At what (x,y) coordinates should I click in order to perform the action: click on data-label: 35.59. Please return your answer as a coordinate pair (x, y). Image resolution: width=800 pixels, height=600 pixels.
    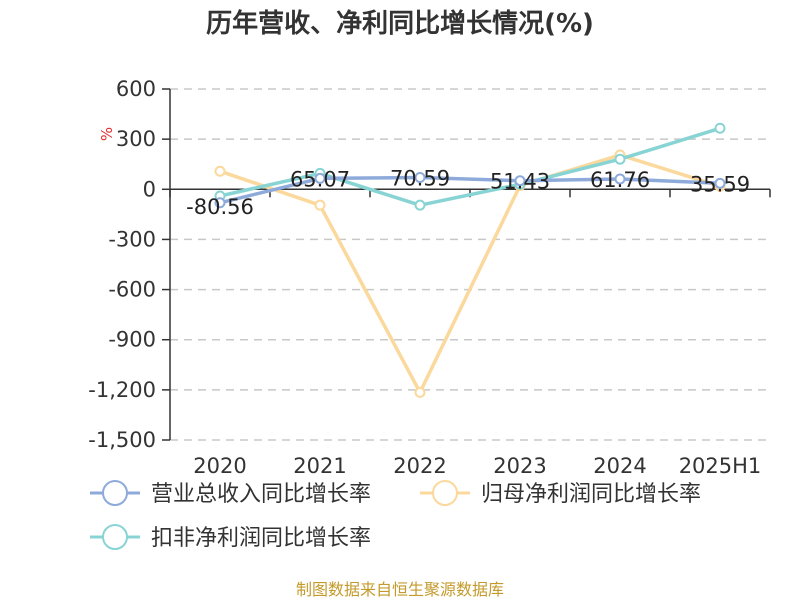
    Looking at the image, I should click on (720, 184).